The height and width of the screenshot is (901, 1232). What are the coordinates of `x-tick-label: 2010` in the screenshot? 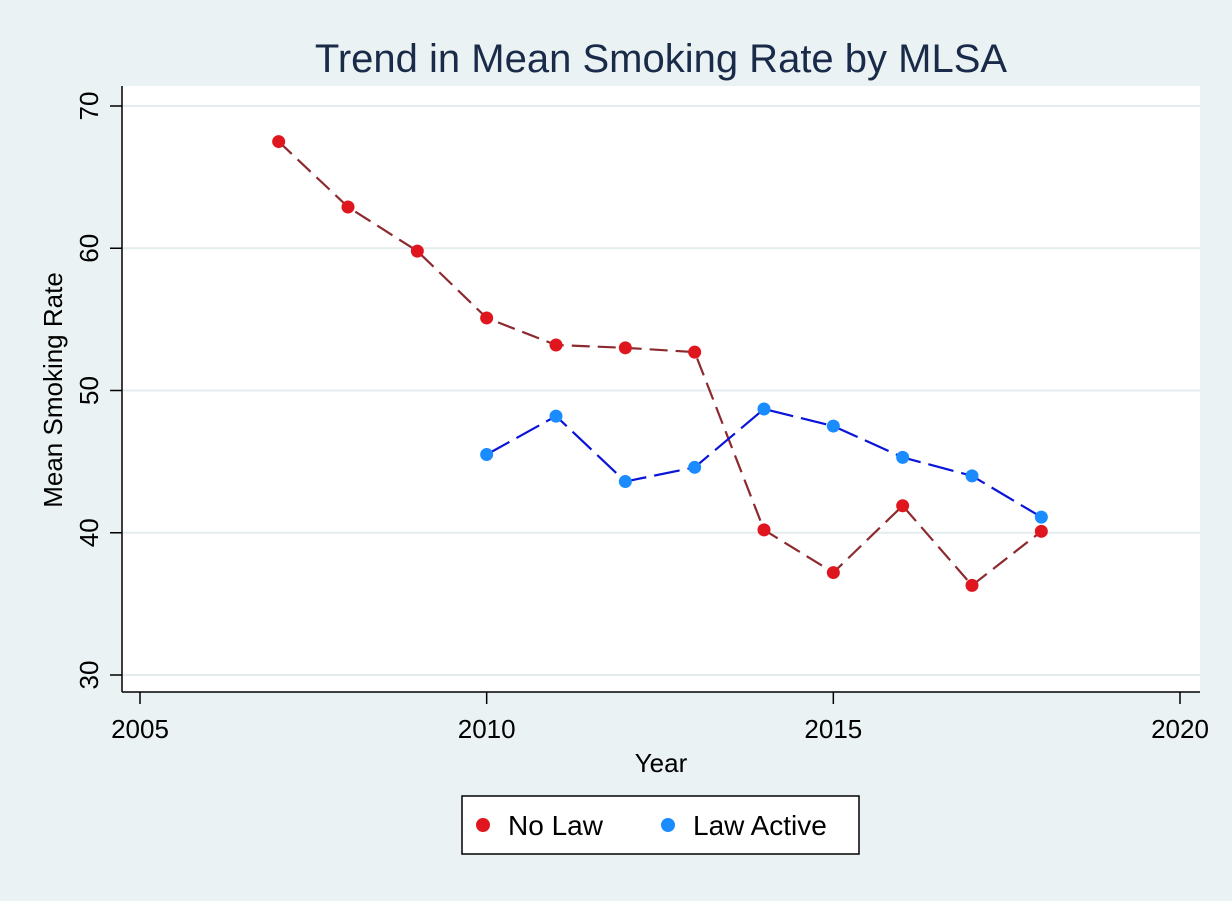 It's located at (487, 729).